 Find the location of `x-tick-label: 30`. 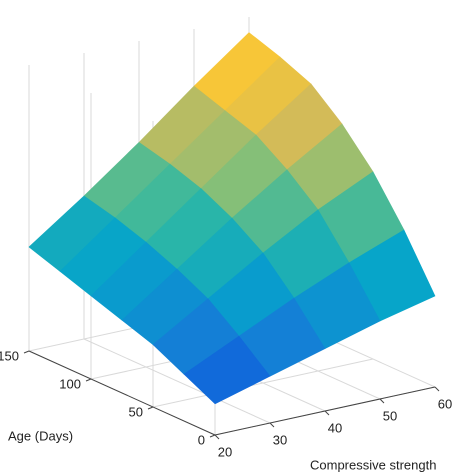

x-tick-label: 30 is located at coordinates (280, 439).